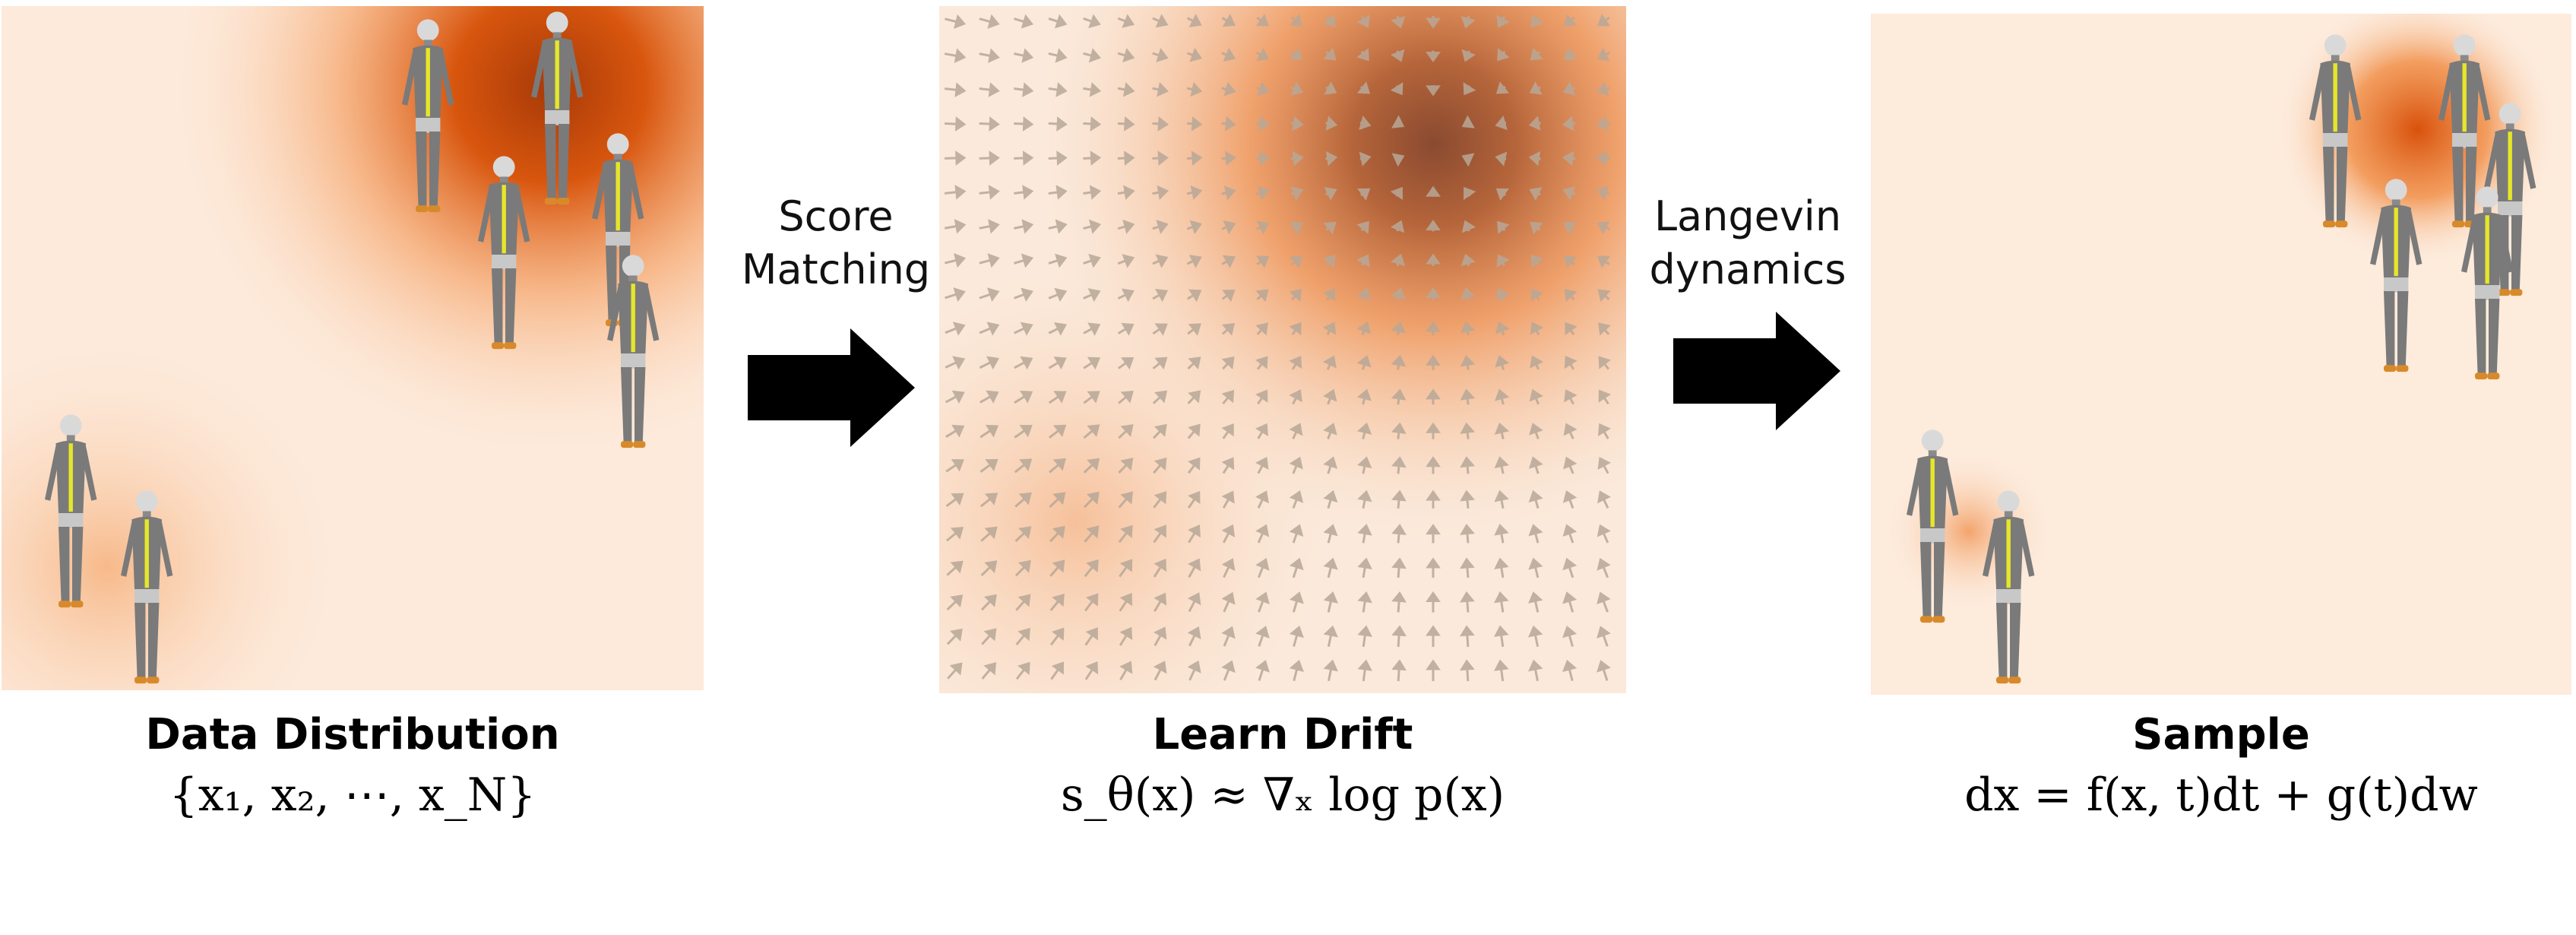 The width and height of the screenshot is (2576, 935). What do you see at coordinates (2221, 767) in the screenshot?
I see `sample-caption: Sample dx = f(x, t)dt + g(t)dw` at bounding box center [2221, 767].